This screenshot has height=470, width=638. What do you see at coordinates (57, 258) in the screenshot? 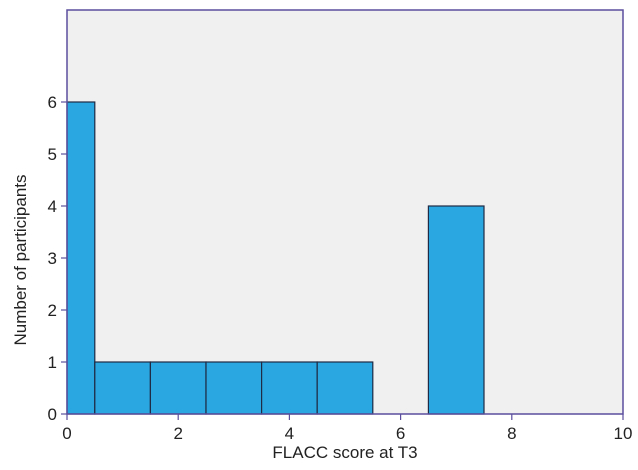
I see `y-ticks-group: 0 1 2 3 4 5 6` at bounding box center [57, 258].